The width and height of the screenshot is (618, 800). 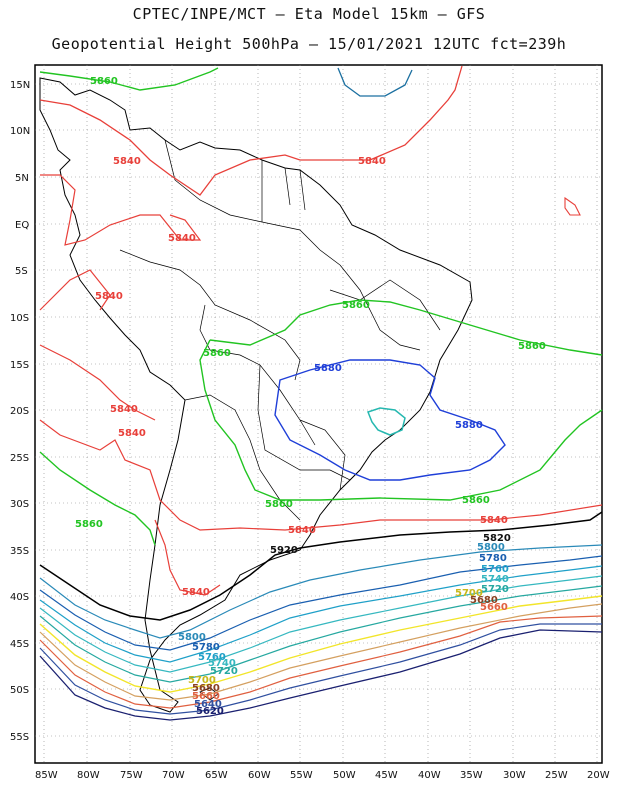 I want to click on label-5920: 5920, so click(x=284, y=550).